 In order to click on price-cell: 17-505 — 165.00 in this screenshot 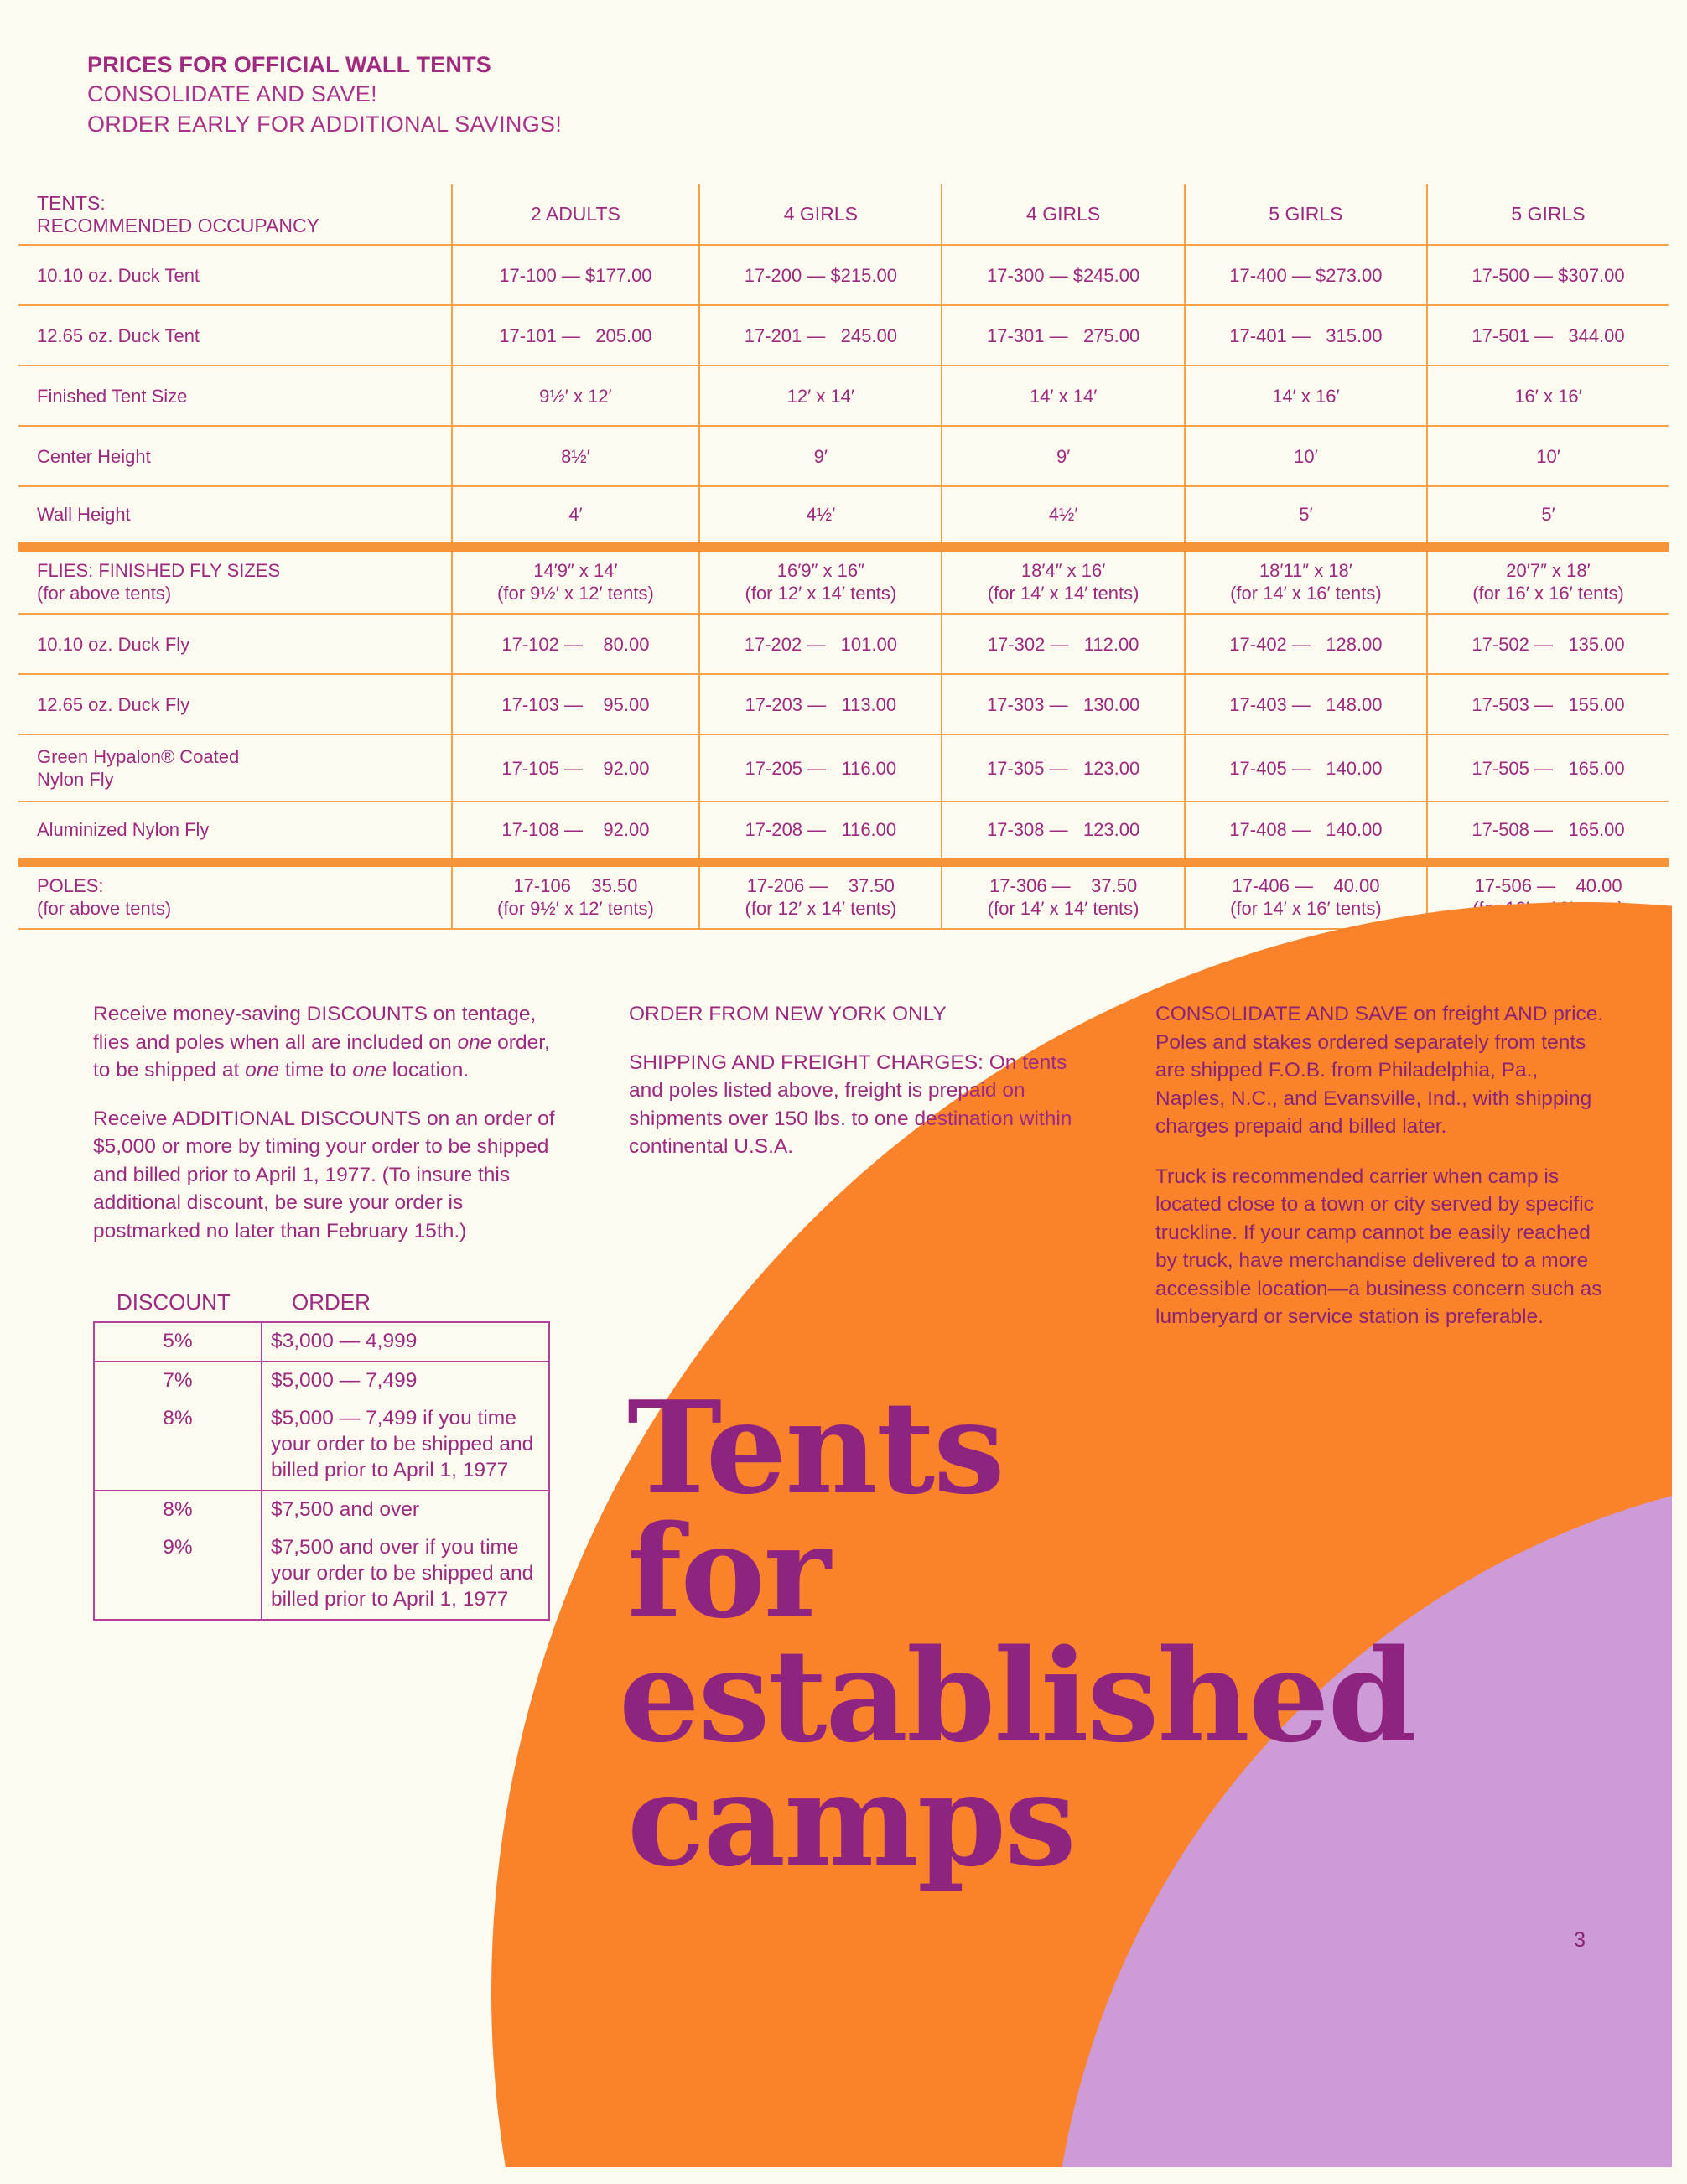, I will do `click(1548, 768)`.